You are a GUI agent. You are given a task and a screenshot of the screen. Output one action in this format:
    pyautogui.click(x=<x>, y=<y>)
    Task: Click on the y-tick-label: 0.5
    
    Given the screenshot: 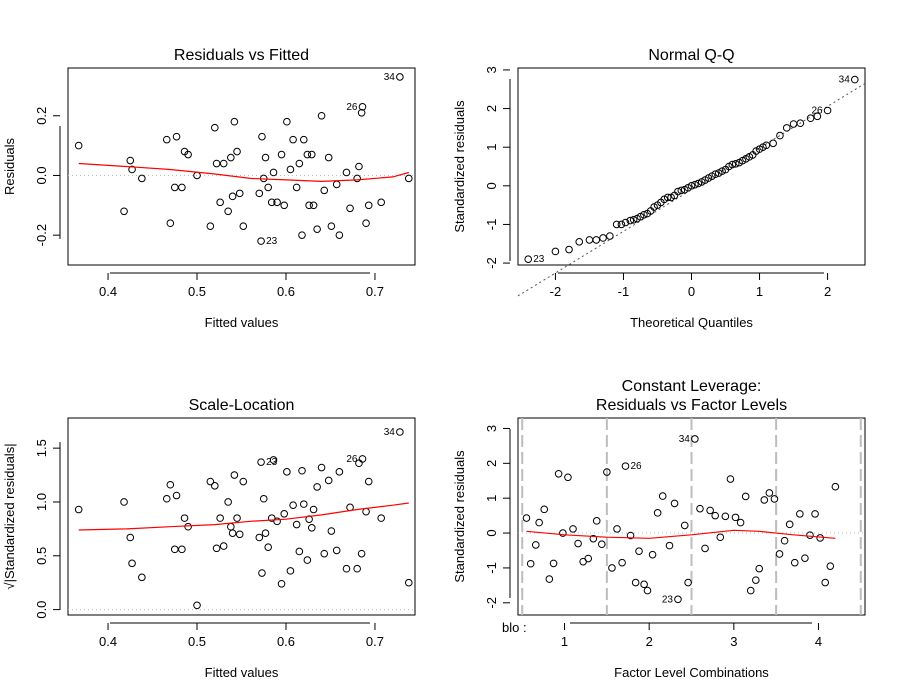 What is the action you would take?
    pyautogui.click(x=41, y=556)
    